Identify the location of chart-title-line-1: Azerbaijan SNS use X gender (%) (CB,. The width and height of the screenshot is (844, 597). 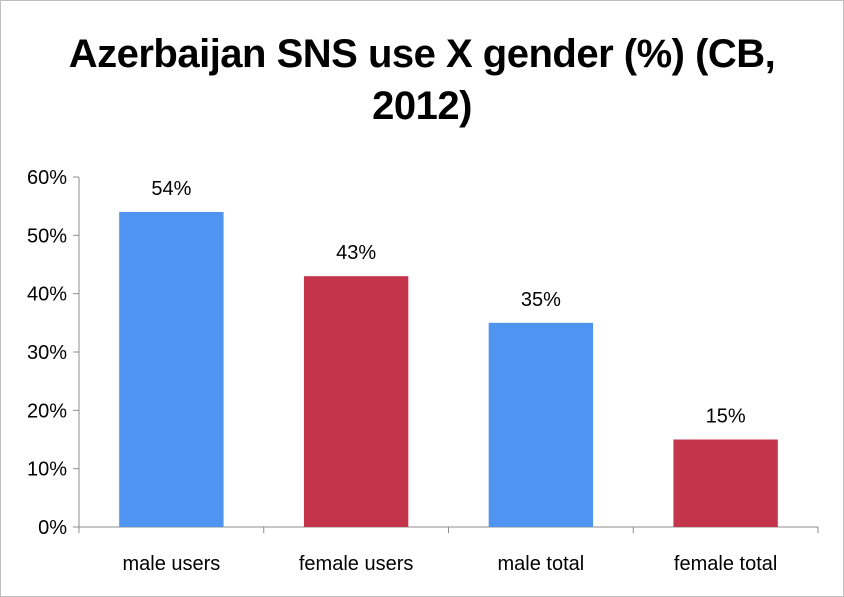
(422, 54).